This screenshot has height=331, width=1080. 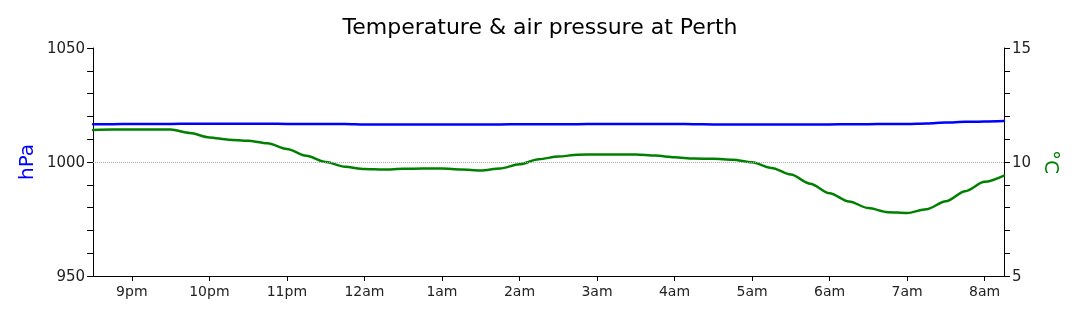 What do you see at coordinates (907, 291) in the screenshot?
I see `x-tick-label: 7am` at bounding box center [907, 291].